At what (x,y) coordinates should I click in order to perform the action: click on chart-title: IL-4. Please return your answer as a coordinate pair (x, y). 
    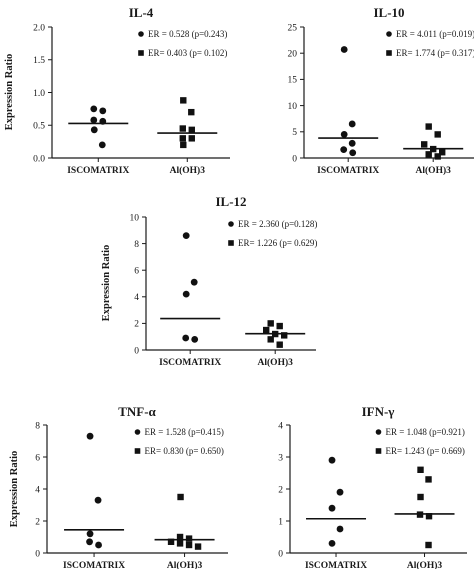
    Looking at the image, I should click on (141, 12).